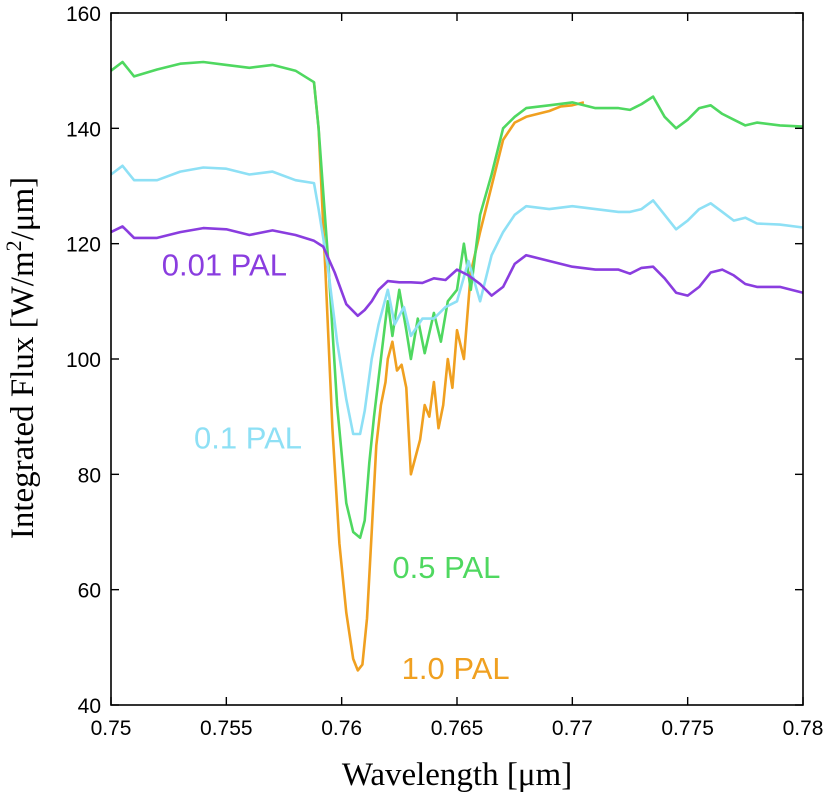 The height and width of the screenshot is (798, 831). I want to click on y-axis-title: Integrated Flux [W/m2/μm], so click(21, 358).